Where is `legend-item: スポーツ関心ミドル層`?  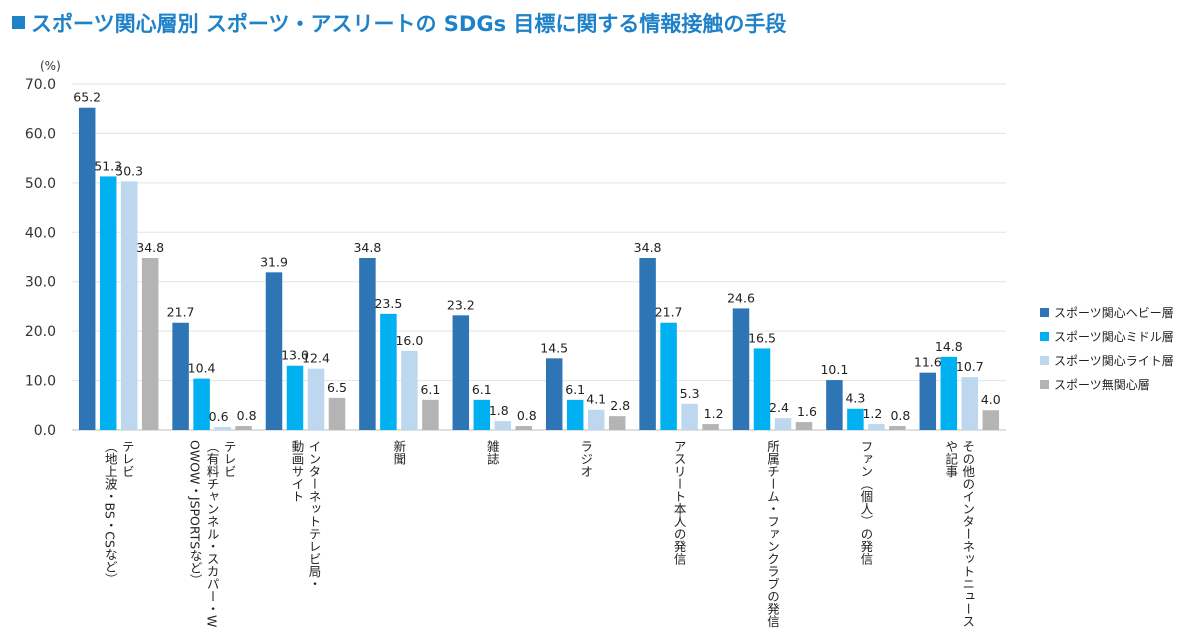 legend-item: スポーツ関心ミドル層 is located at coordinates (1107, 336).